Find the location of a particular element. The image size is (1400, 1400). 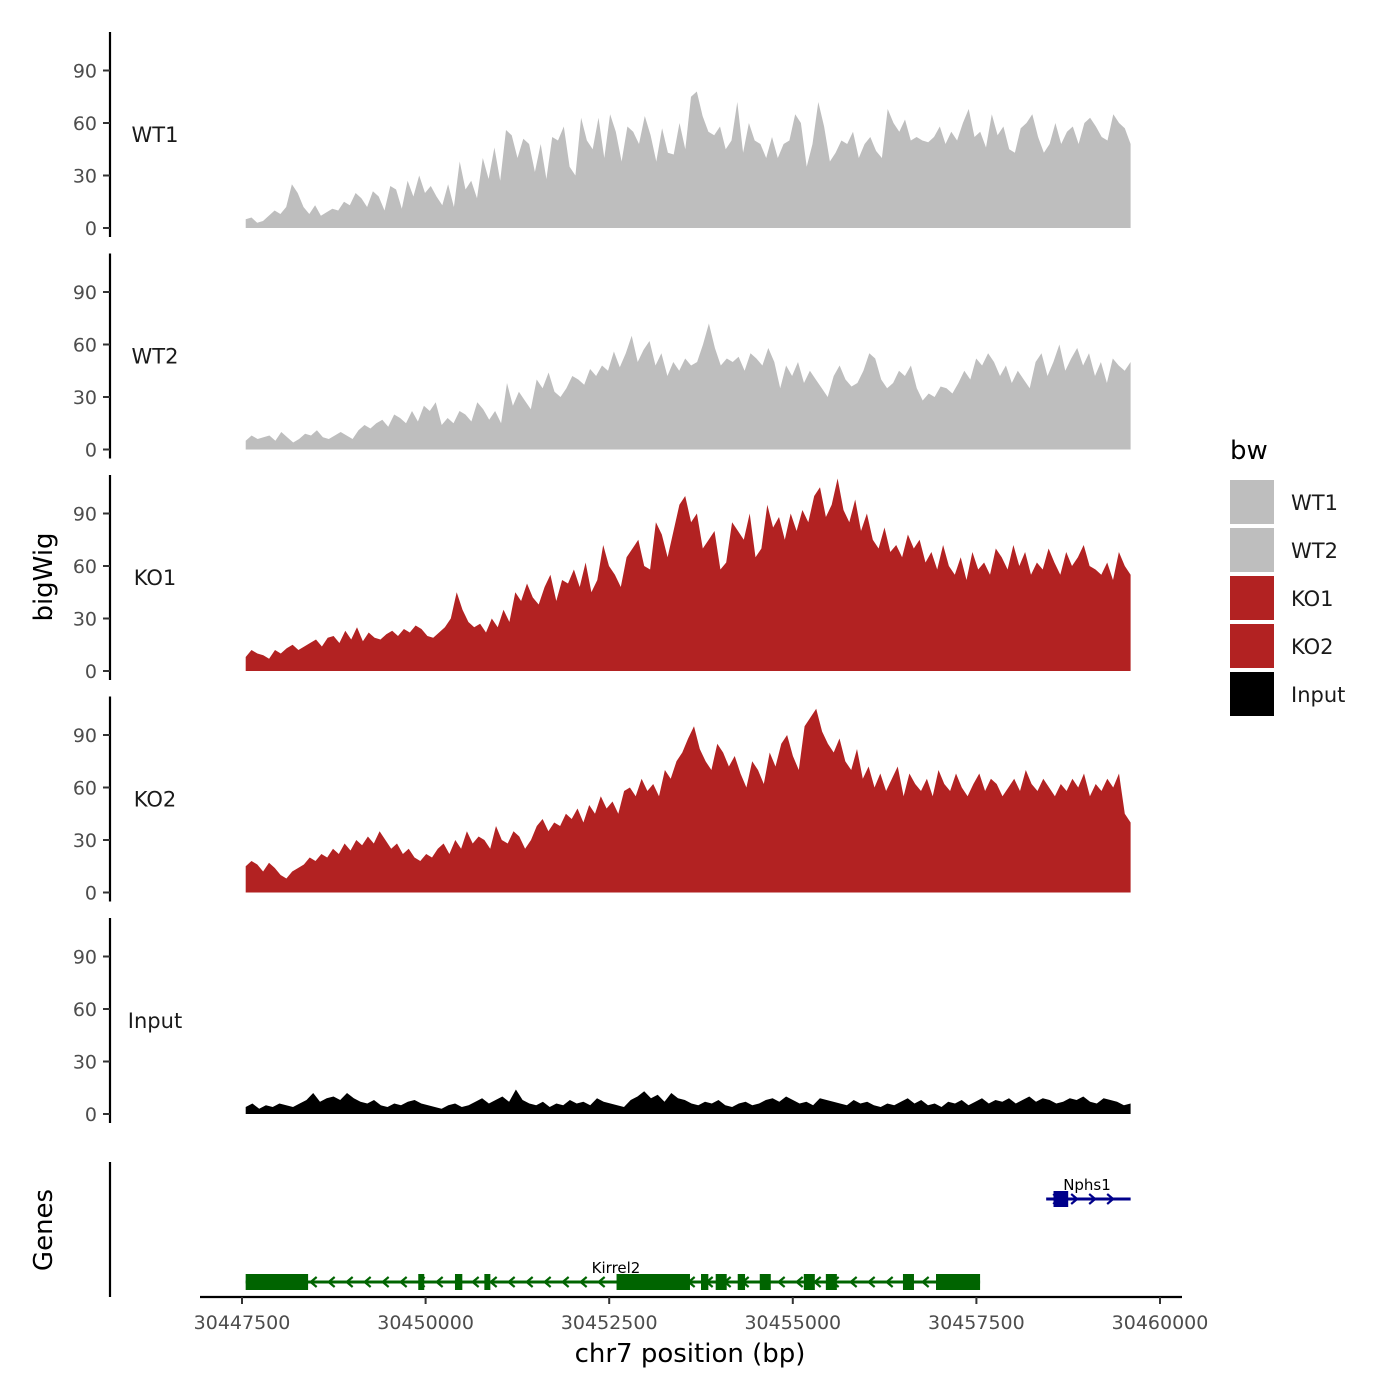

gene-annotation-track: Kirrel2 Nphs1 is located at coordinates (619, 1229).